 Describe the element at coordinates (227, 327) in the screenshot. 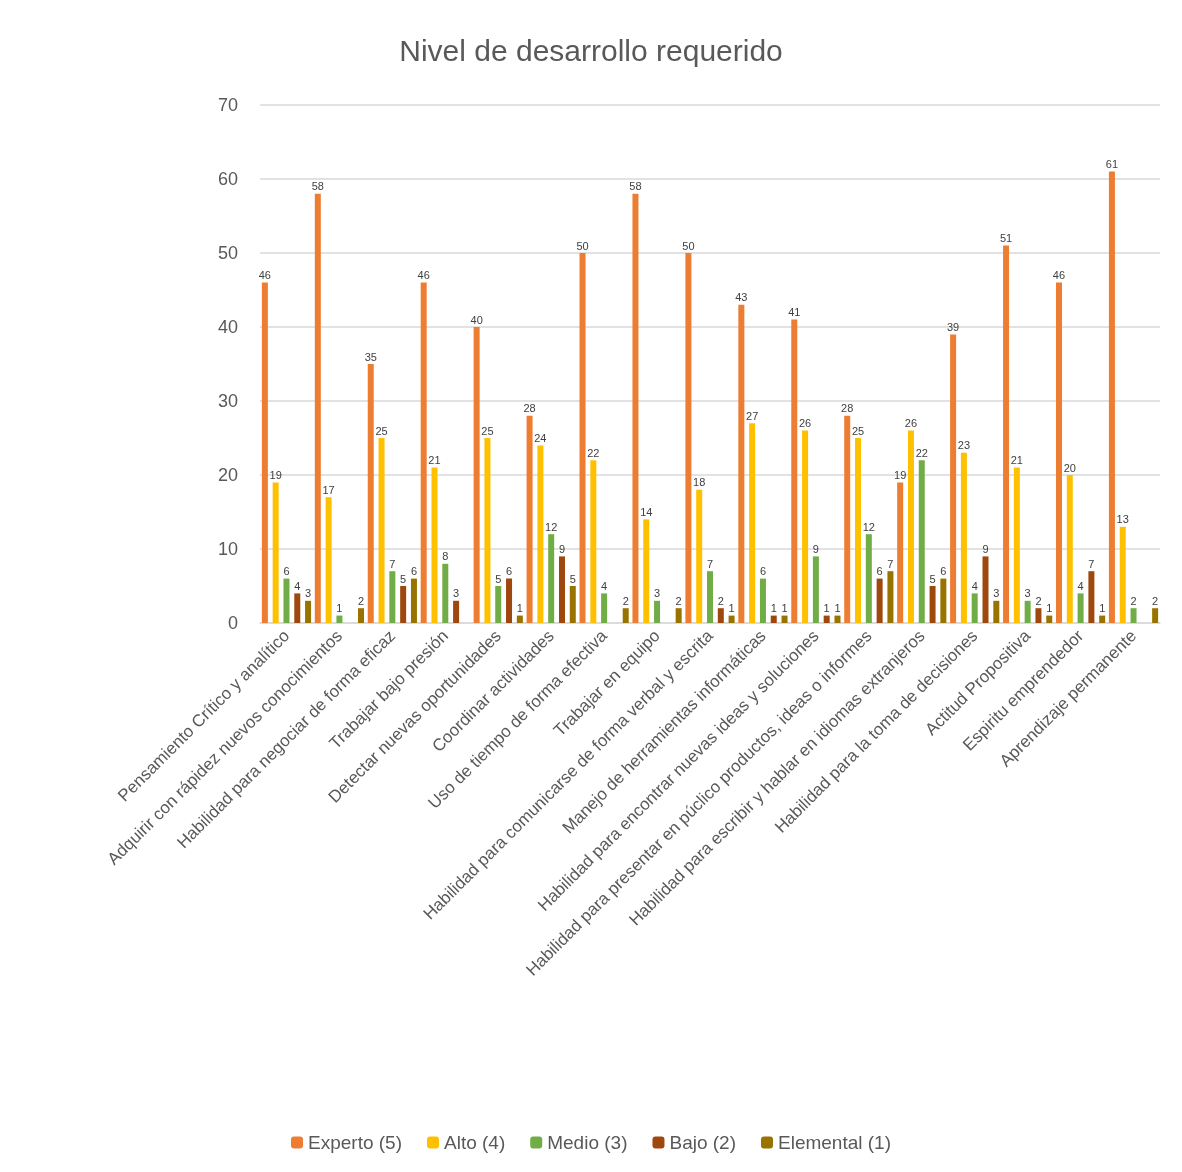

I see `y-tick-label: 40` at that location.